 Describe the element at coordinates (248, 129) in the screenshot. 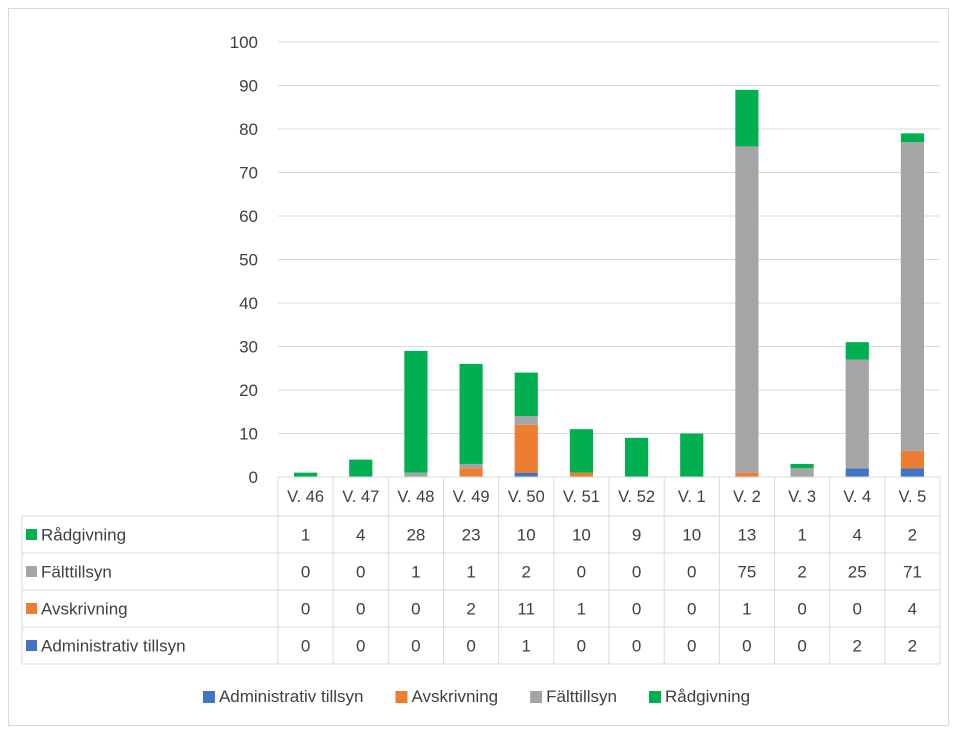

I see `y-tick-label: 80` at that location.